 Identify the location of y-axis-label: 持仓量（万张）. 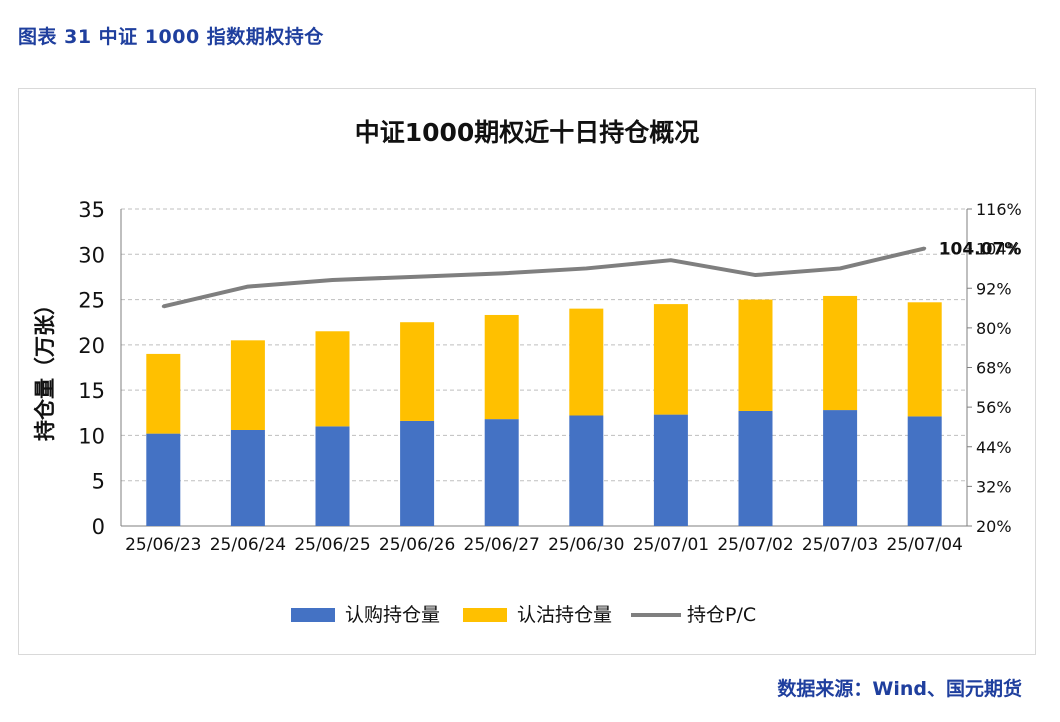
(45, 367).